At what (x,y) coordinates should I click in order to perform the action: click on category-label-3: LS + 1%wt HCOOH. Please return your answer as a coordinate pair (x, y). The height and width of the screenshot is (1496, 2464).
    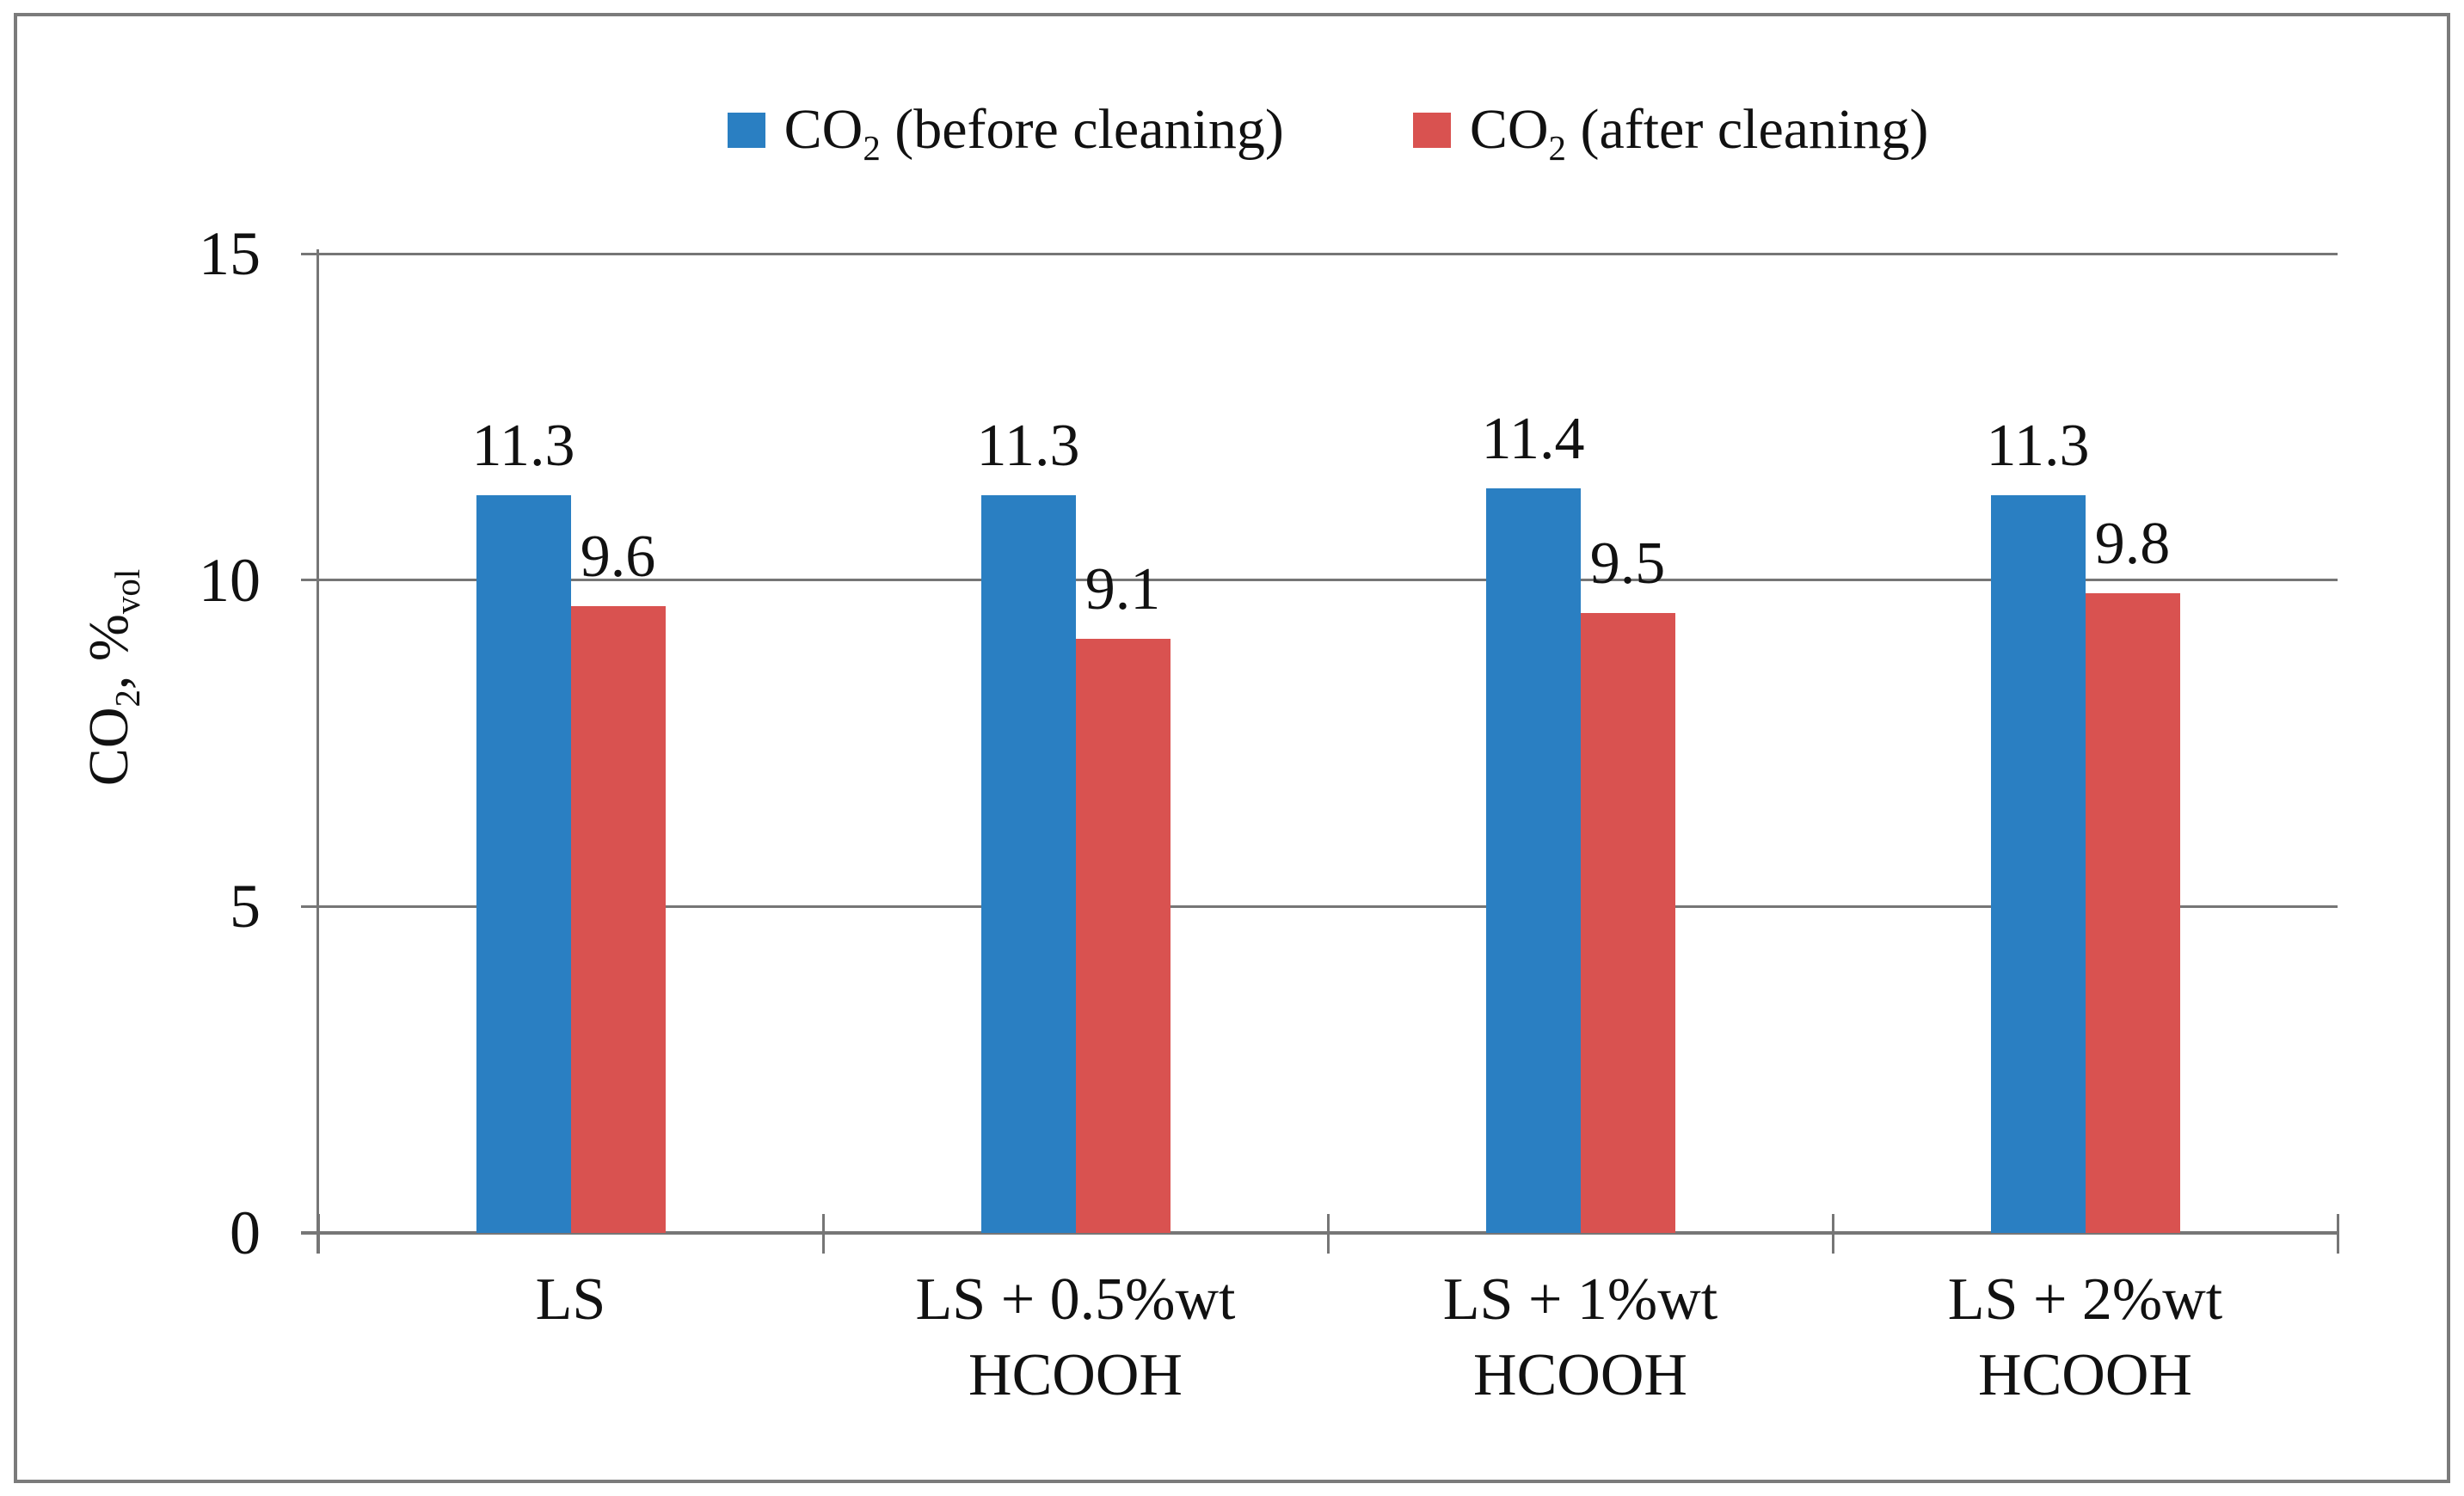
    Looking at the image, I should click on (1581, 1337).